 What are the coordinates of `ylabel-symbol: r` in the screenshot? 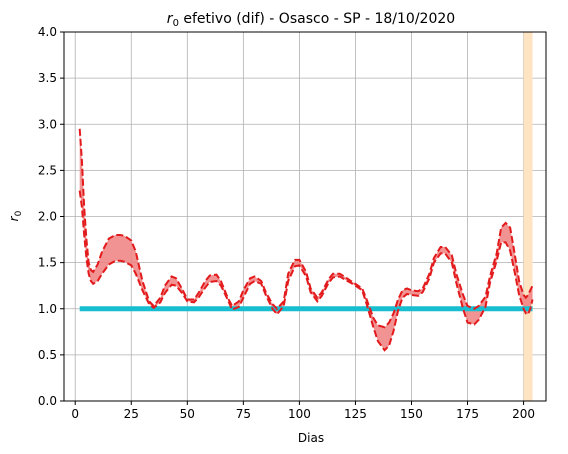 It's located at (14, 218).